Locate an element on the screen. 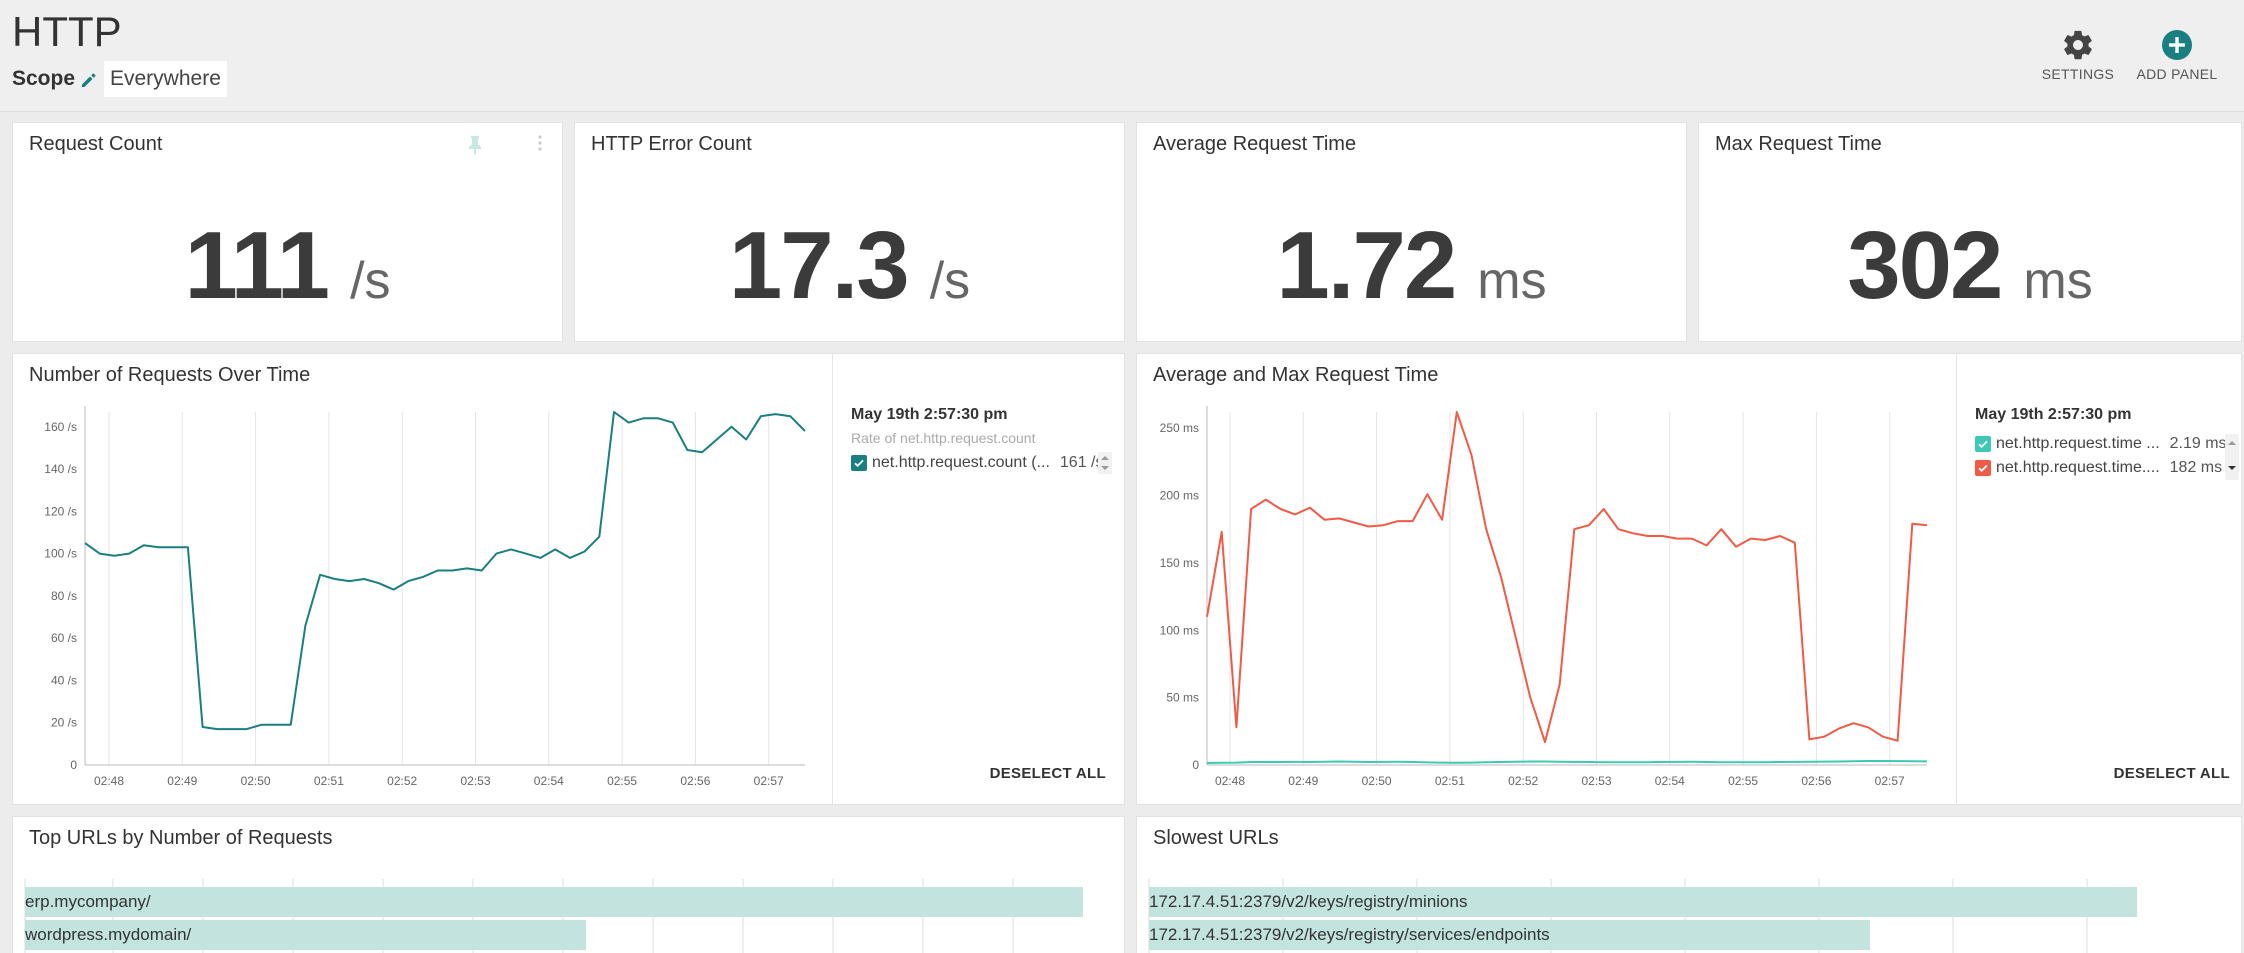 The image size is (2244, 953). y-tick-label: 150 ms is located at coordinates (1179, 563).